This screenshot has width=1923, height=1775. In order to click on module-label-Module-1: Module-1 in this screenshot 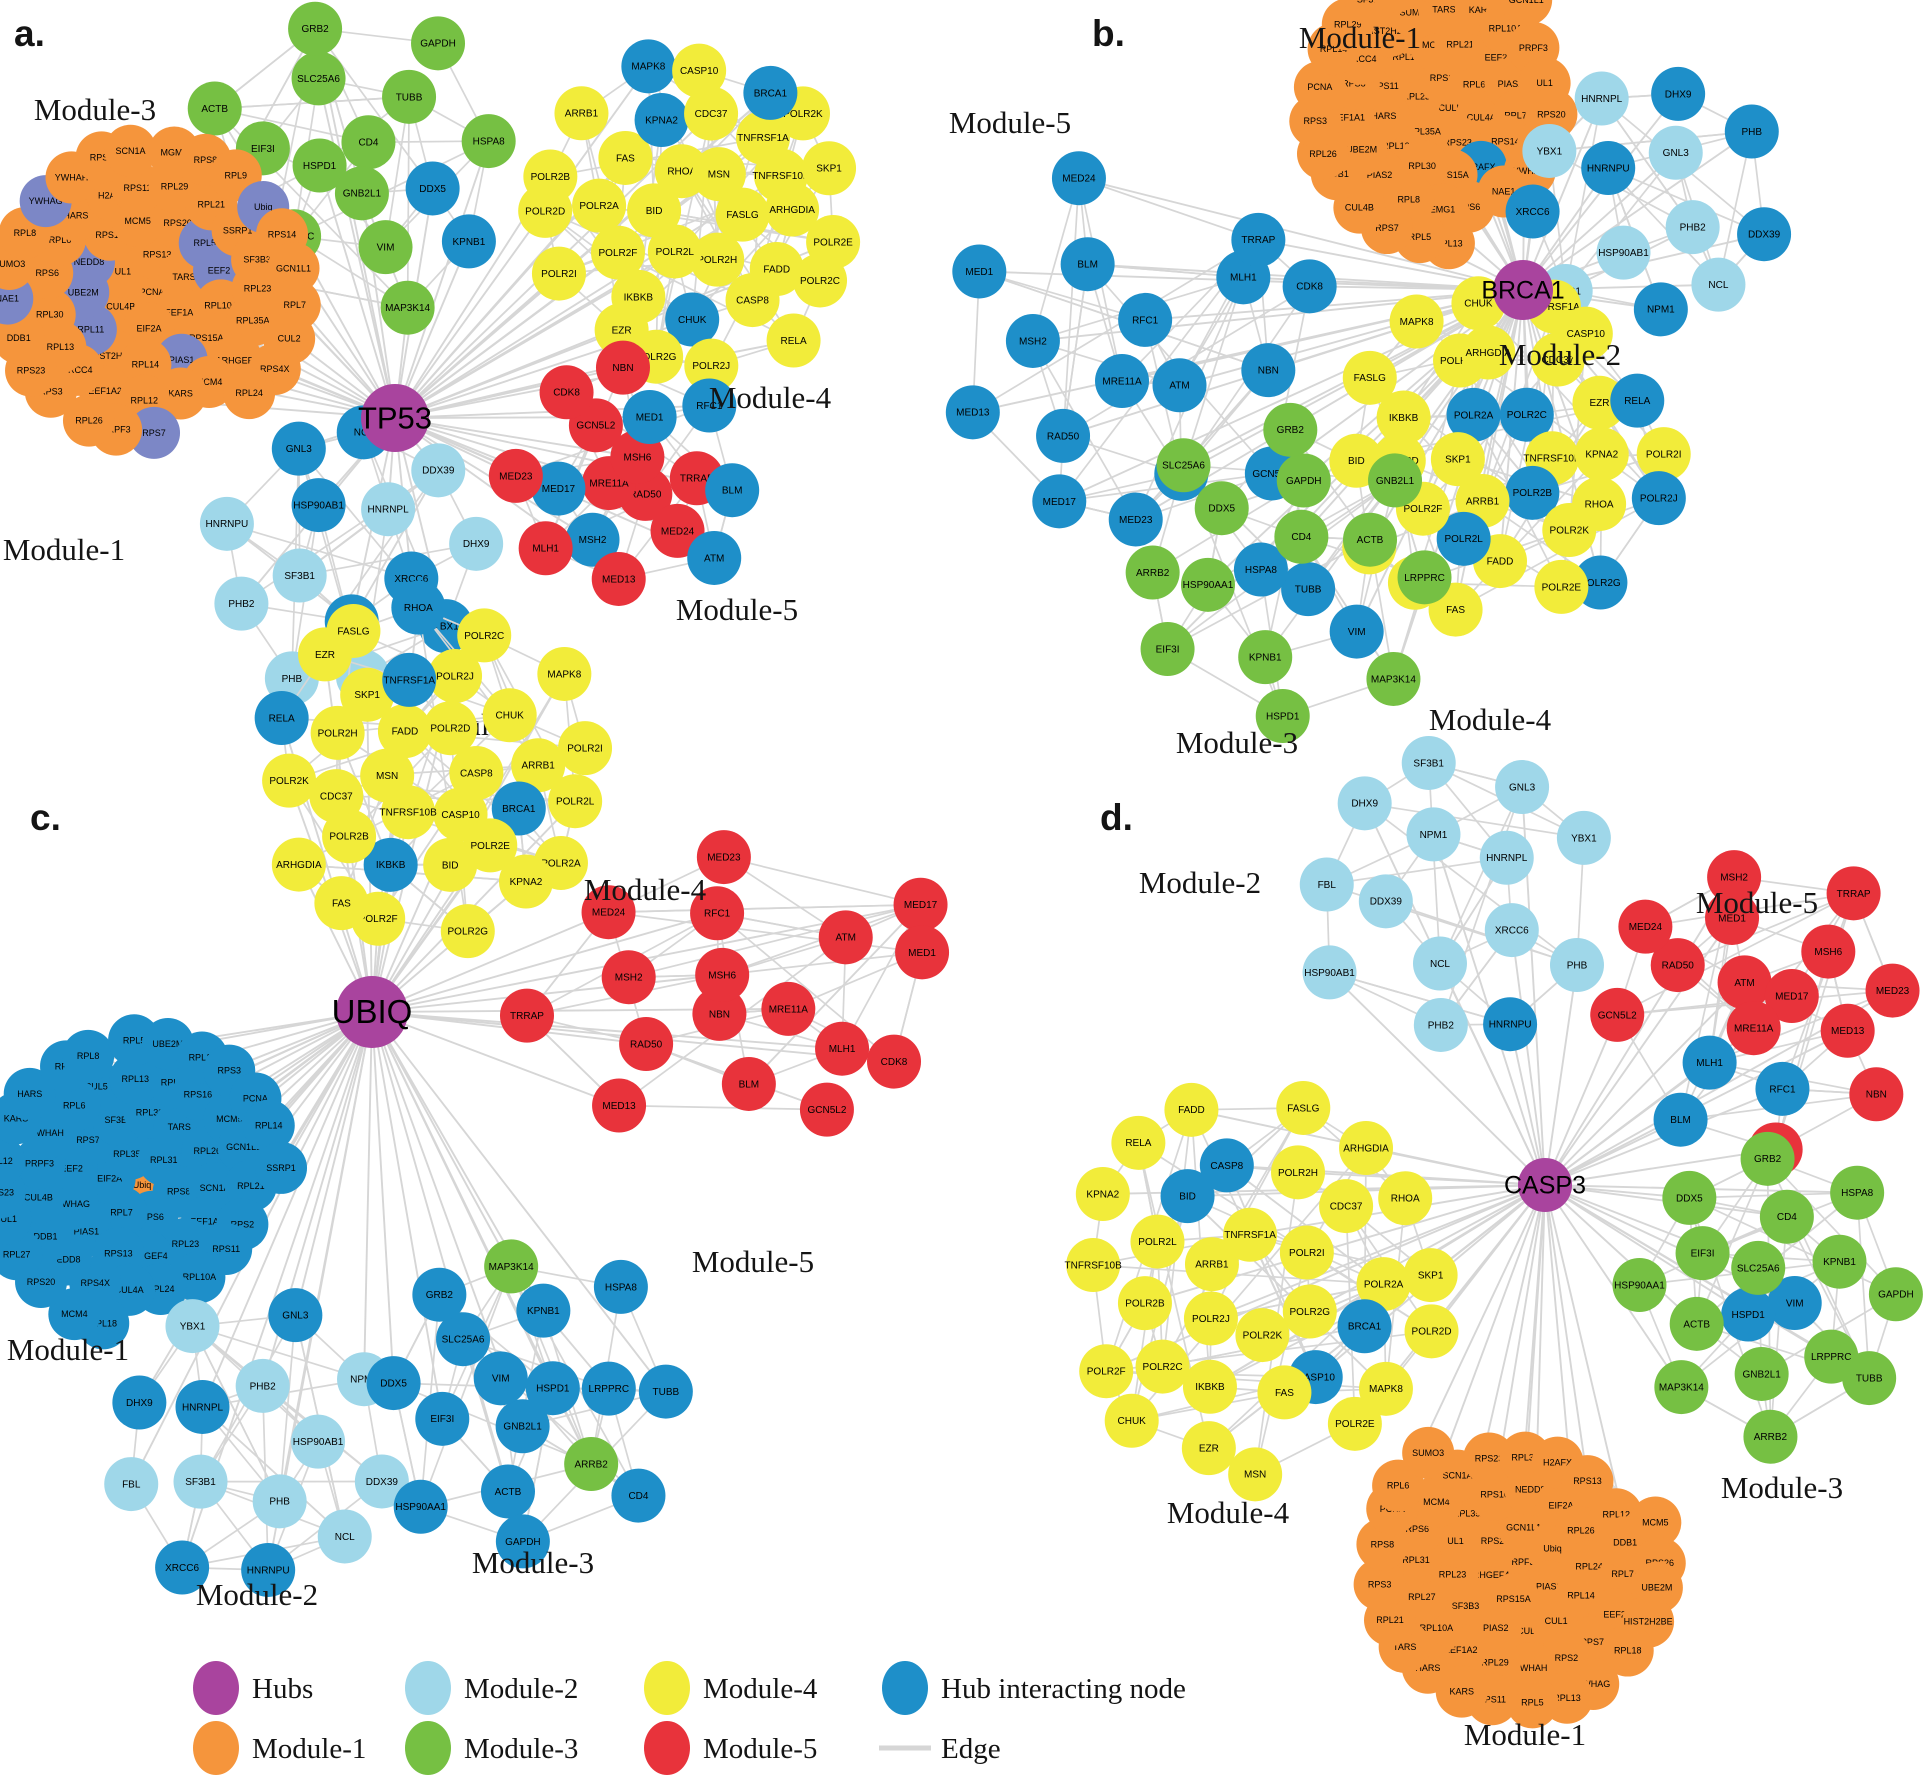, I will do `click(64, 549)`.